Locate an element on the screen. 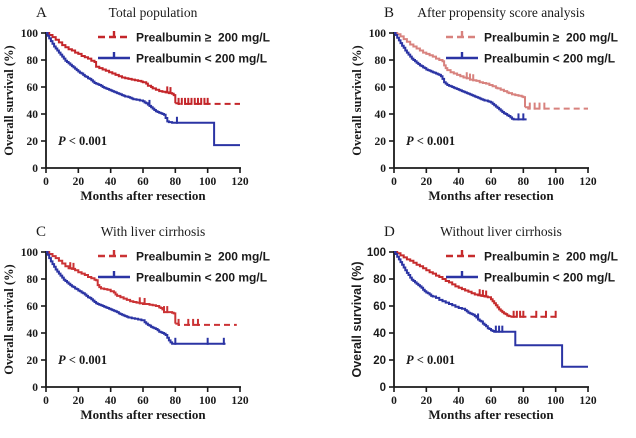 Image resolution: width=636 pixels, height=438 pixels. panel-title: Total population is located at coordinates (153, 12).